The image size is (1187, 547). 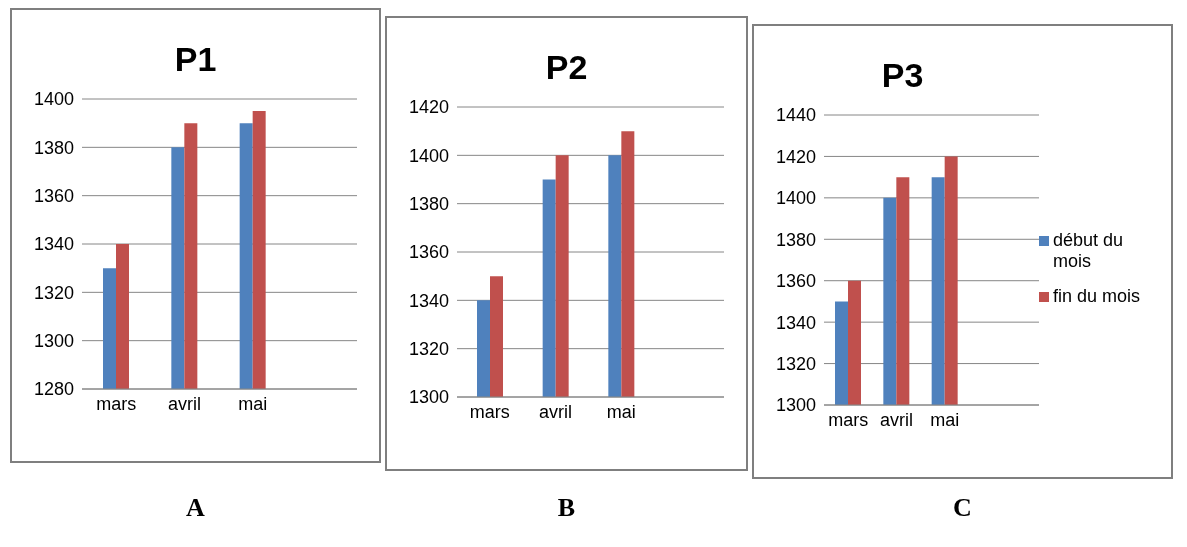 What do you see at coordinates (795, 115) in the screenshot?
I see `y-tick-label: 1440` at bounding box center [795, 115].